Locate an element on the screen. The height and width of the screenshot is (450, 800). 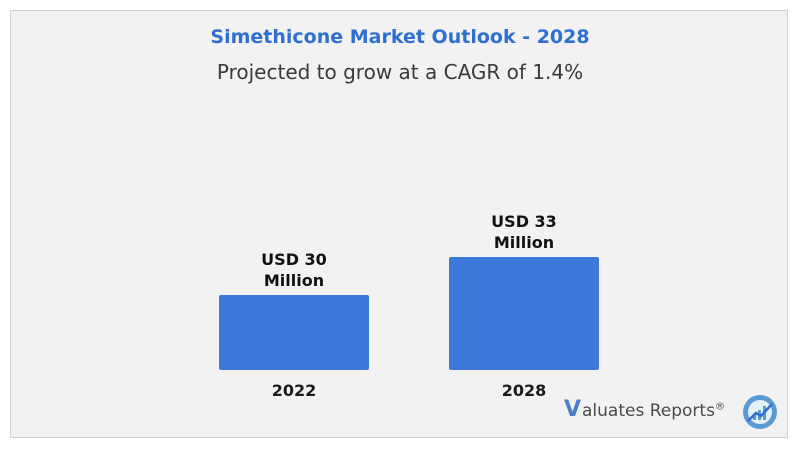
bar-2022 is located at coordinates (294, 332).